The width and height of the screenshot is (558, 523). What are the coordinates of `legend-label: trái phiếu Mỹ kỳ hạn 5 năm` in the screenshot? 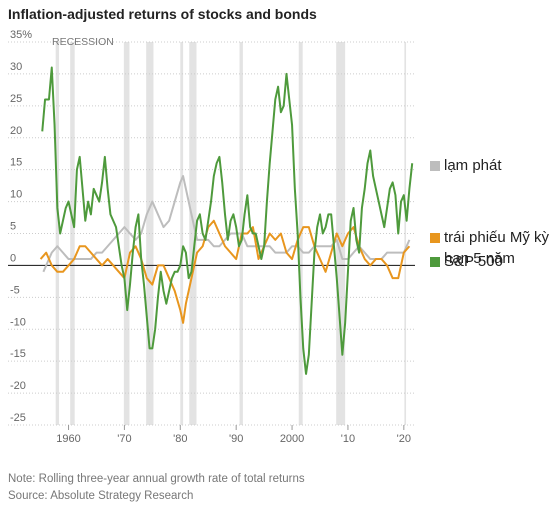 It's located at (497, 248).